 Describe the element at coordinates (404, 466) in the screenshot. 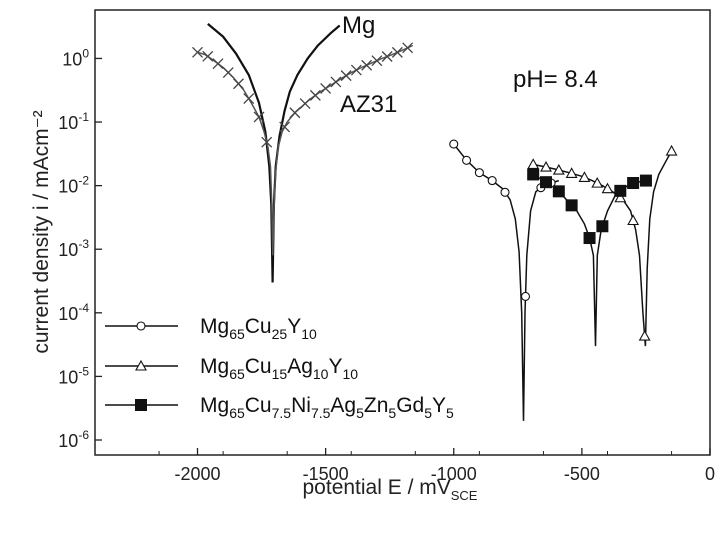

I see `x-axis-ticks: -2000 -1500 -1000 -500 0` at that location.